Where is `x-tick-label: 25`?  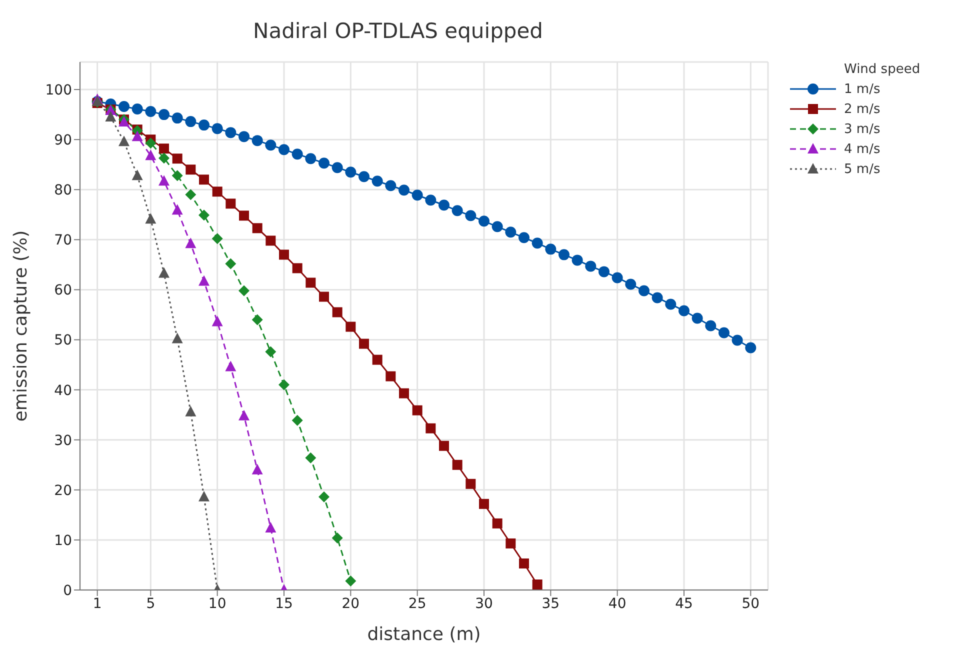 x-tick-label: 25 is located at coordinates (417, 604).